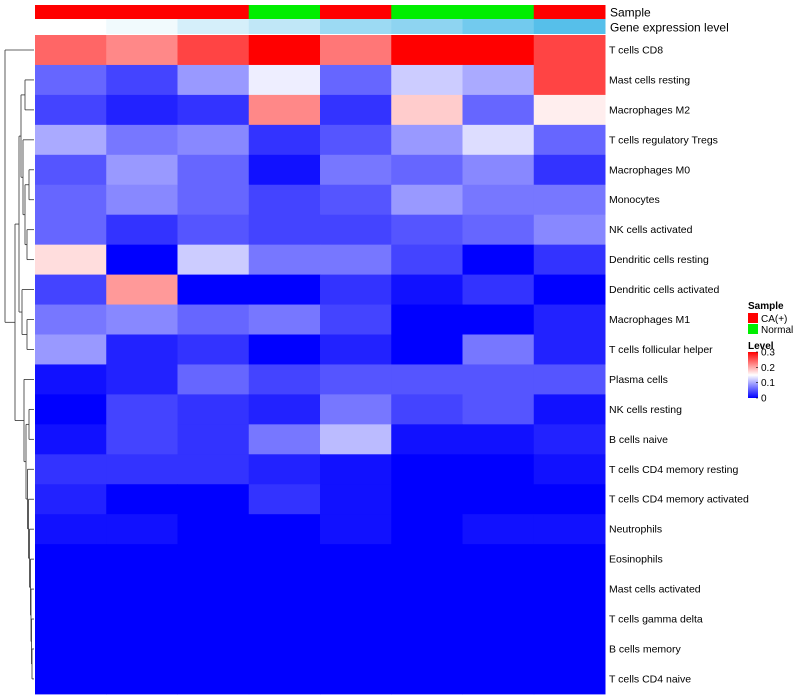 The height and width of the screenshot is (700, 800). I want to click on legend-tick-label: 0.2, so click(768, 368).